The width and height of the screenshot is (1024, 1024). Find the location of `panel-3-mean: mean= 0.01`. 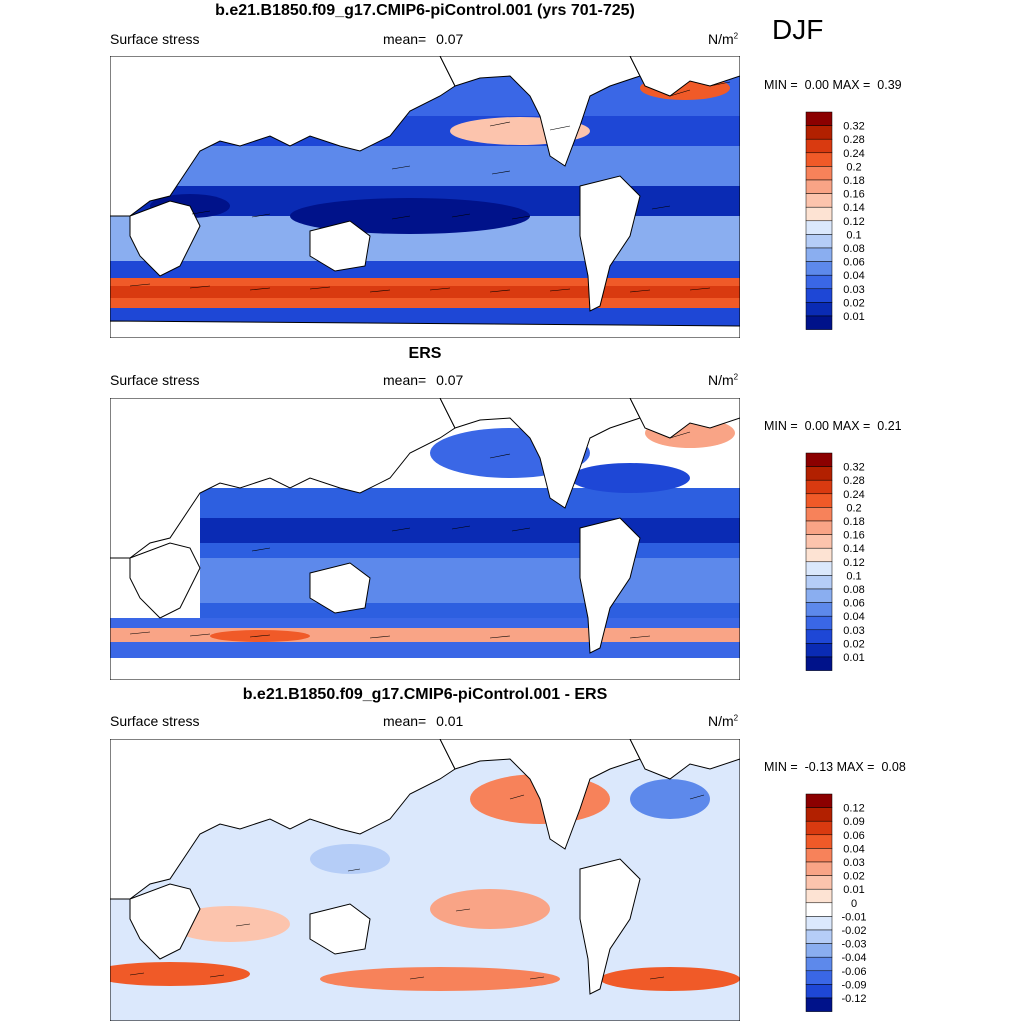

panel-3-mean: mean= 0.01 is located at coordinates (423, 721).